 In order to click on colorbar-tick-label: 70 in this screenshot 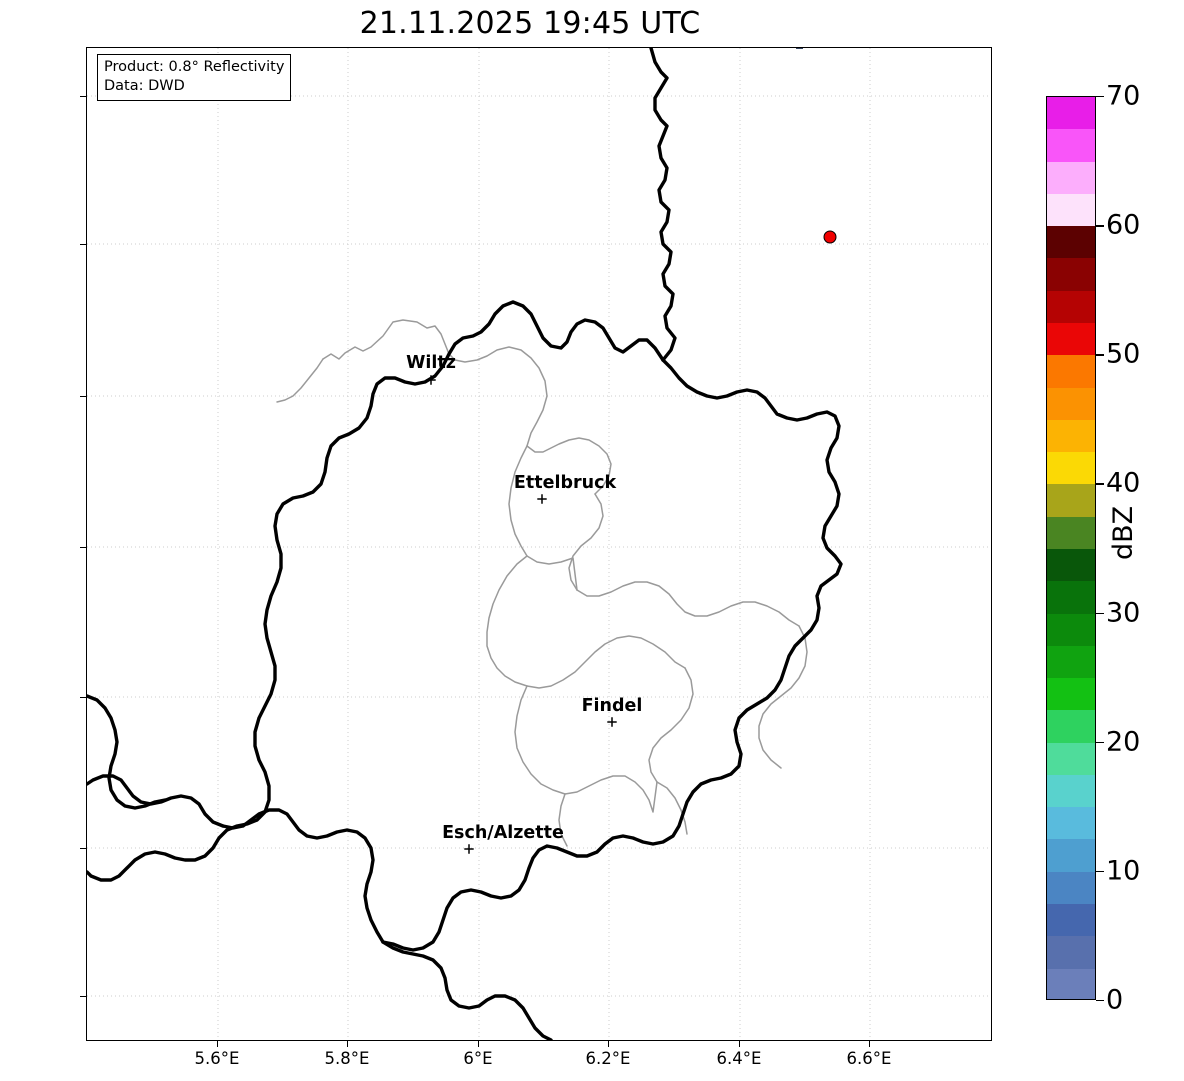, I will do `click(1123, 96)`.